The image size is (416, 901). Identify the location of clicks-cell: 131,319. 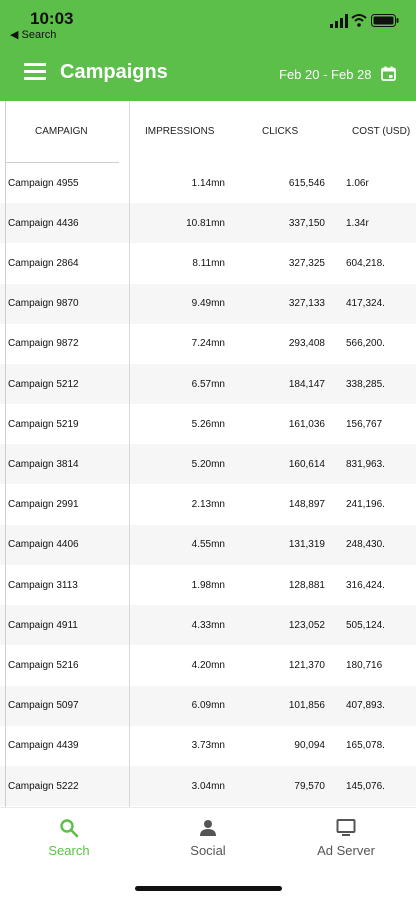
(306, 545).